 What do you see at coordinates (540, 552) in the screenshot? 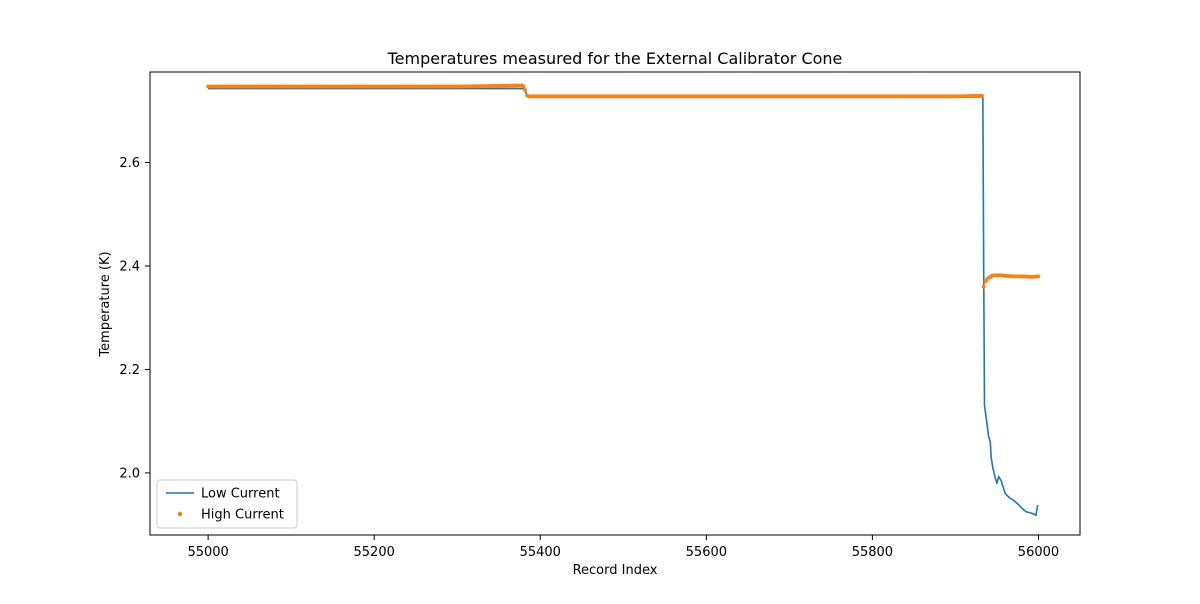
I see `x-tick-label: 55400` at bounding box center [540, 552].